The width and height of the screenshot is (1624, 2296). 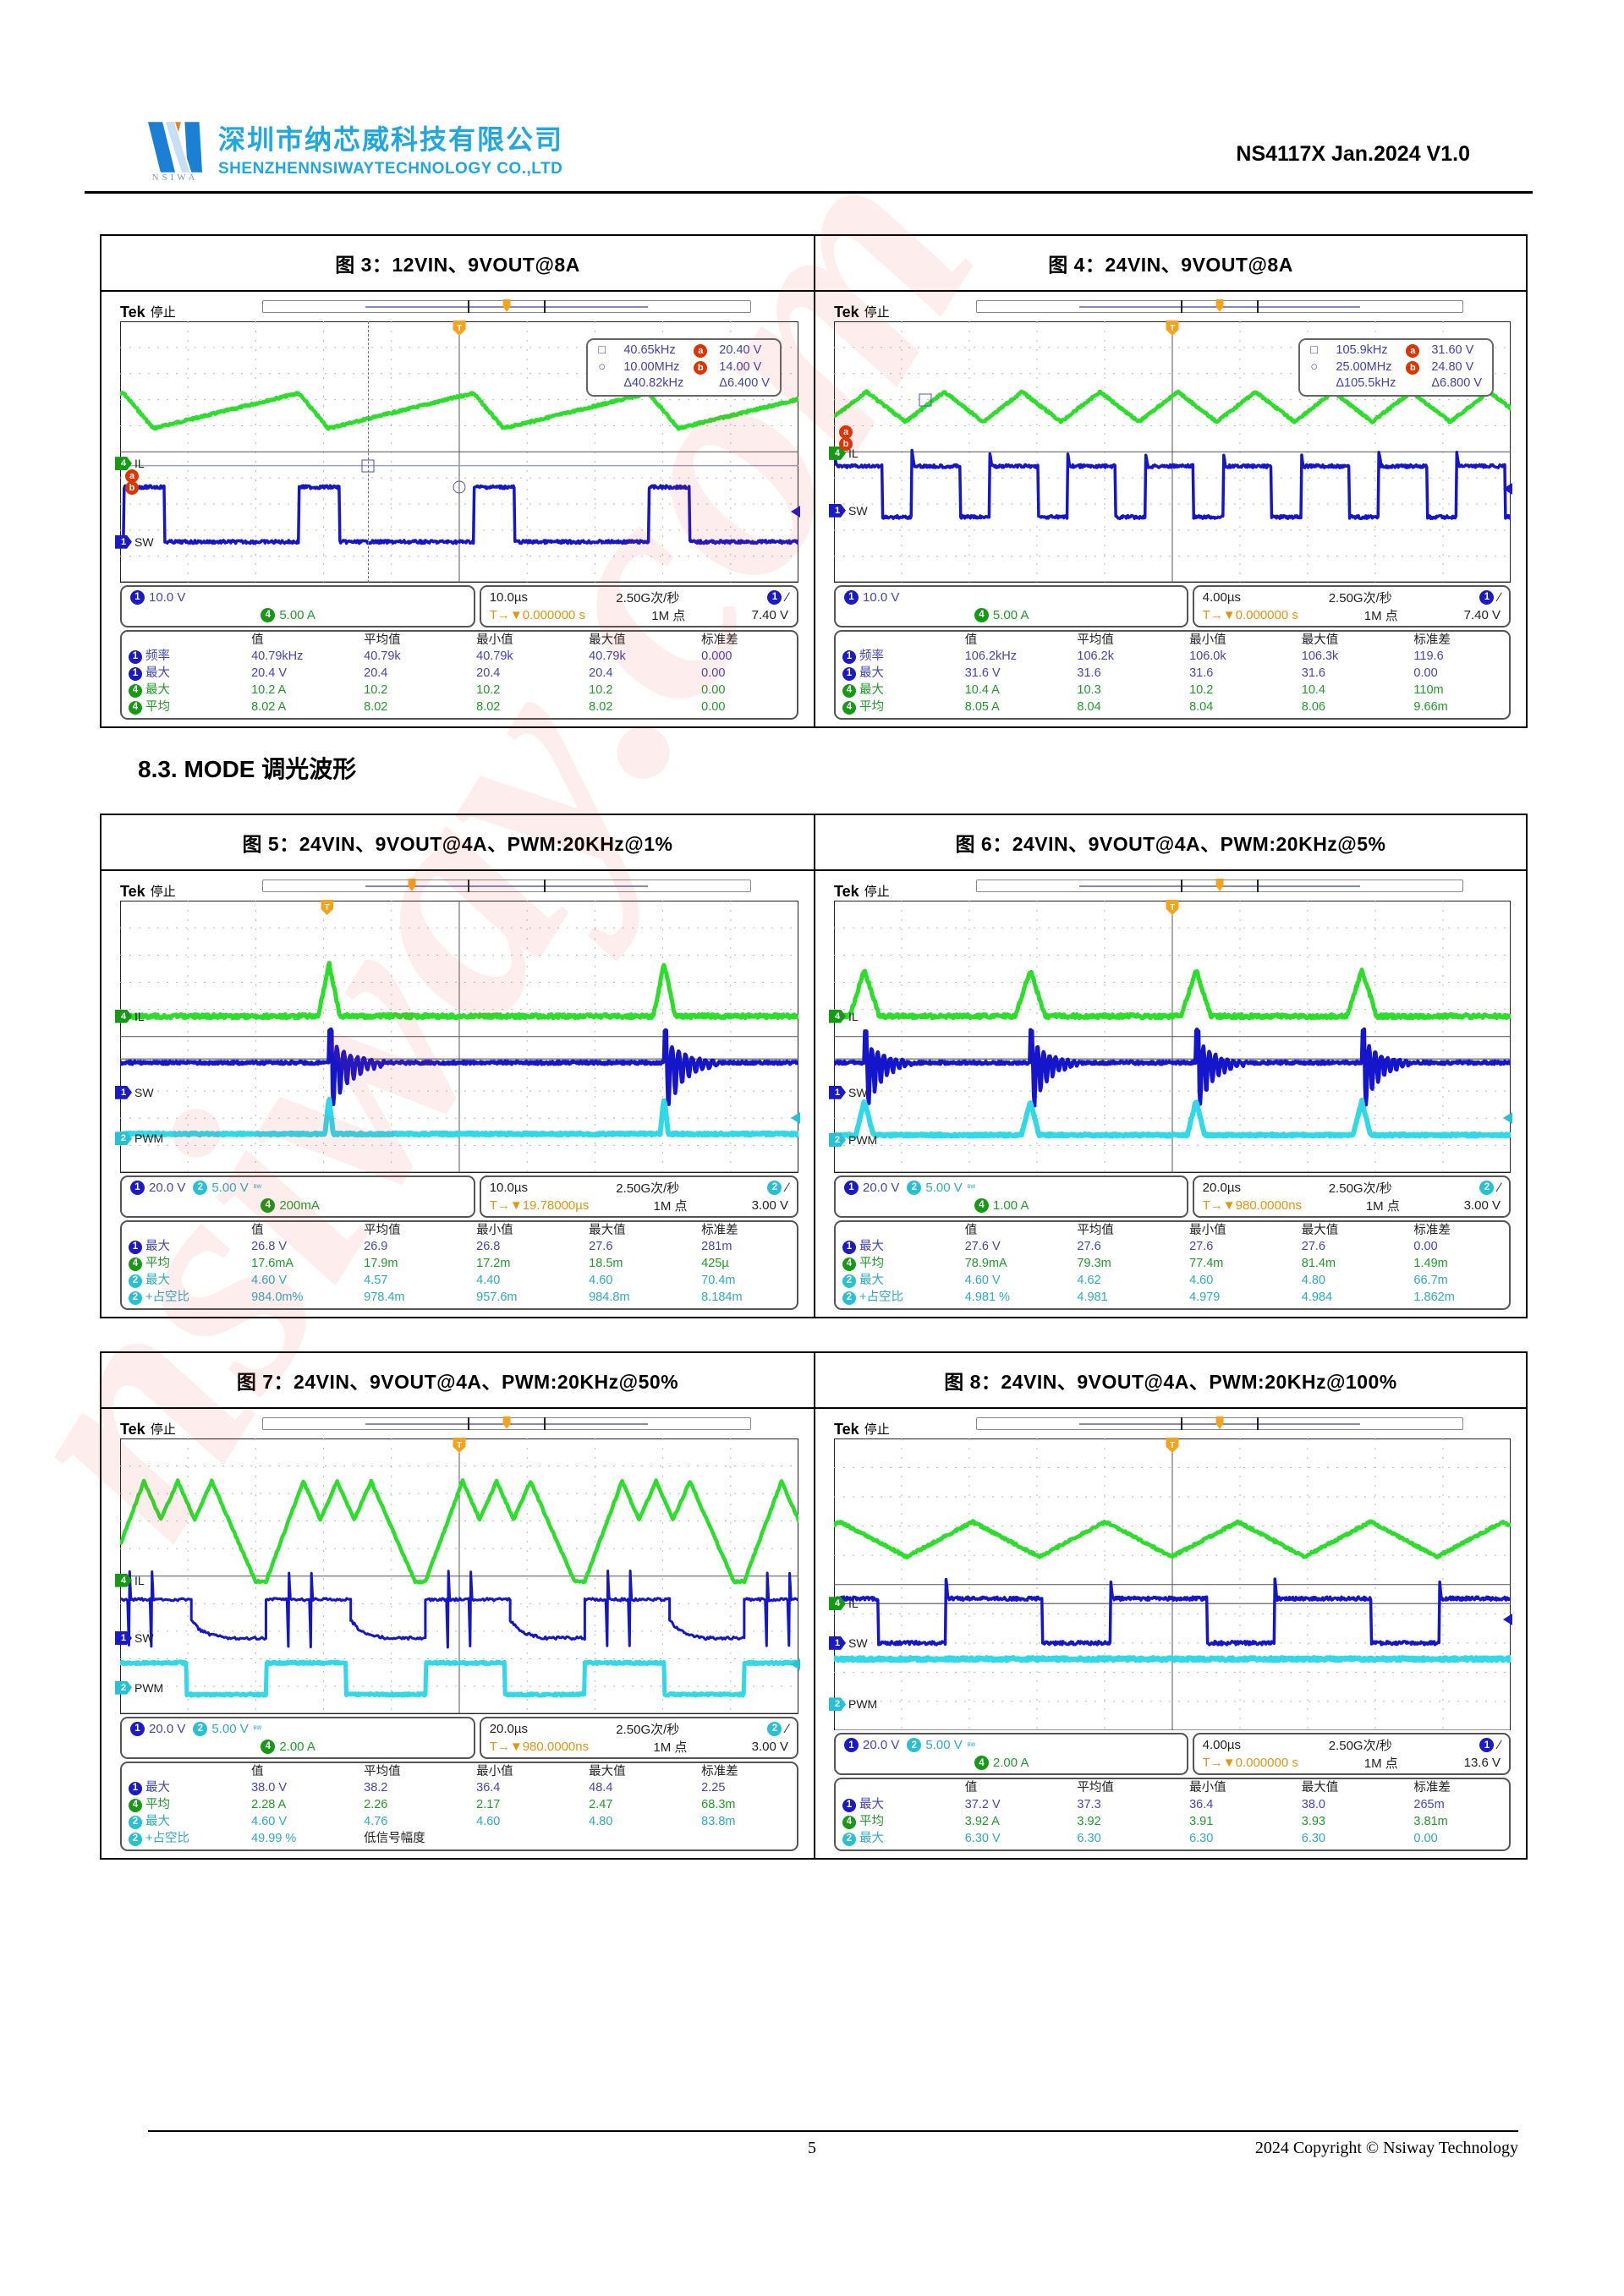 What do you see at coordinates (787, 1729) in the screenshot?
I see `trigger-slope-icon: ∕` at bounding box center [787, 1729].